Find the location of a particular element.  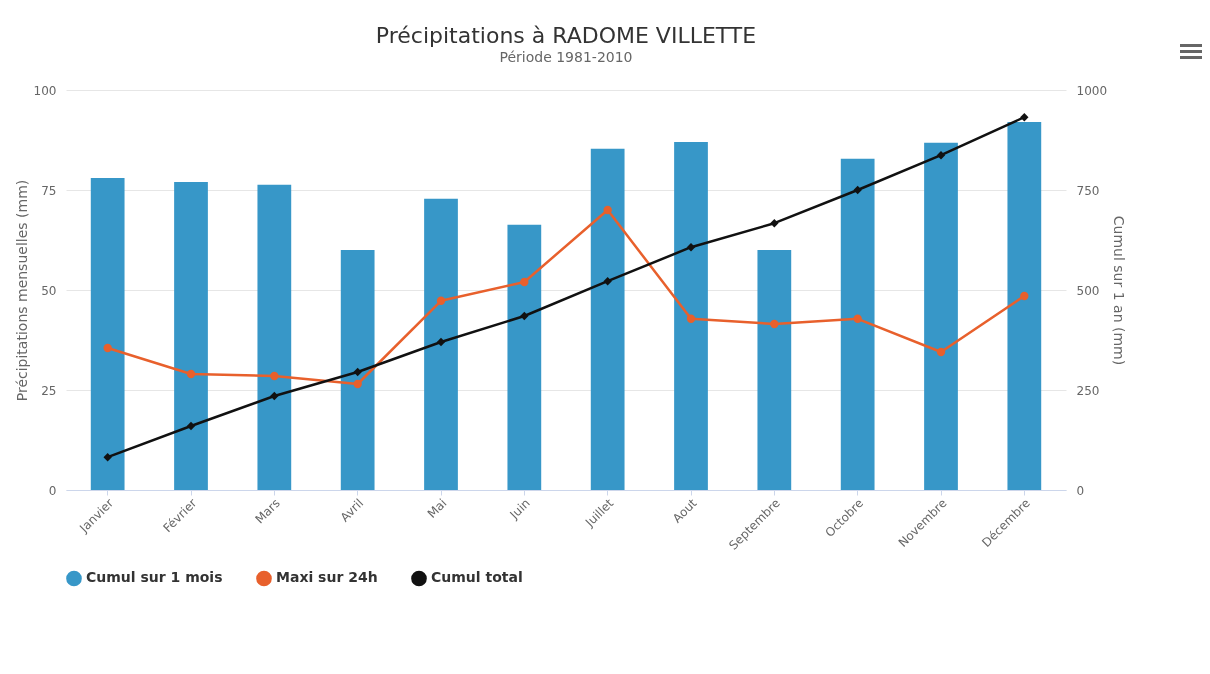

y-tick-label: 75 is located at coordinates (49, 190).